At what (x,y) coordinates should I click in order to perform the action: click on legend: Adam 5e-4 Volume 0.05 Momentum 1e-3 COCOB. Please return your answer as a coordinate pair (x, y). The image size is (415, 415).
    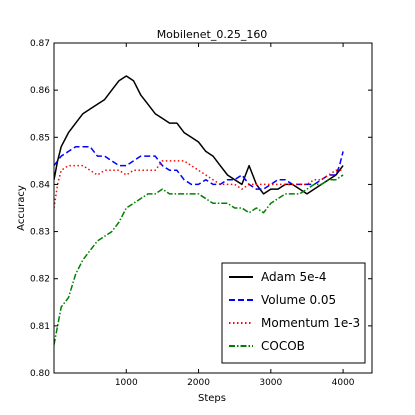
    Looking at the image, I should click on (293, 313).